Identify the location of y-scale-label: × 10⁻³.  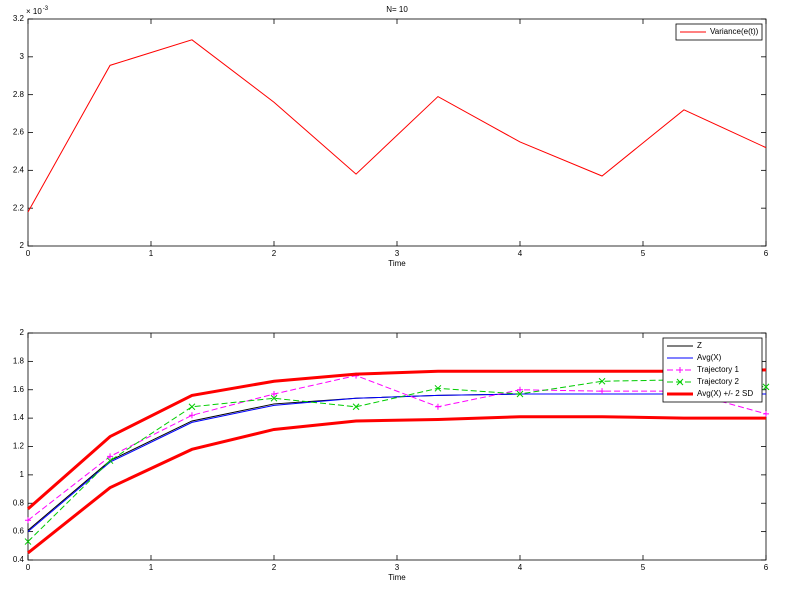
(37, 11).